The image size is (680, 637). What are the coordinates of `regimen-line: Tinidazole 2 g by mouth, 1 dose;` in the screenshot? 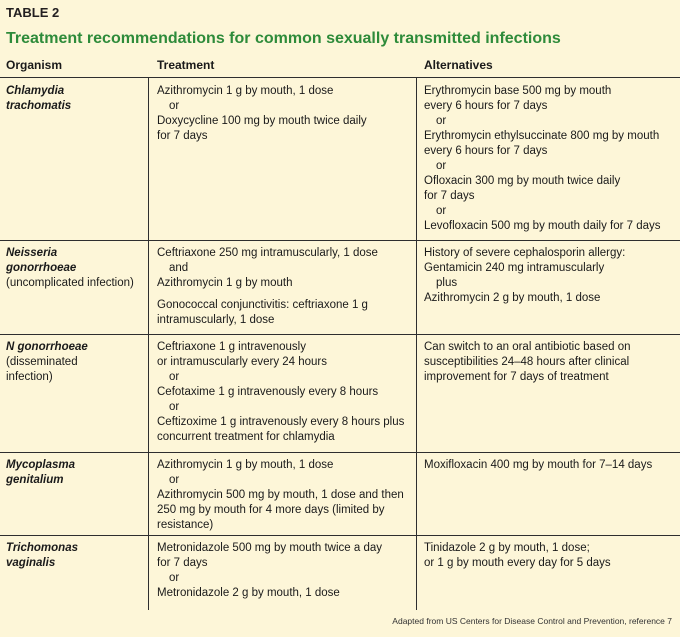 It's located at (507, 548).